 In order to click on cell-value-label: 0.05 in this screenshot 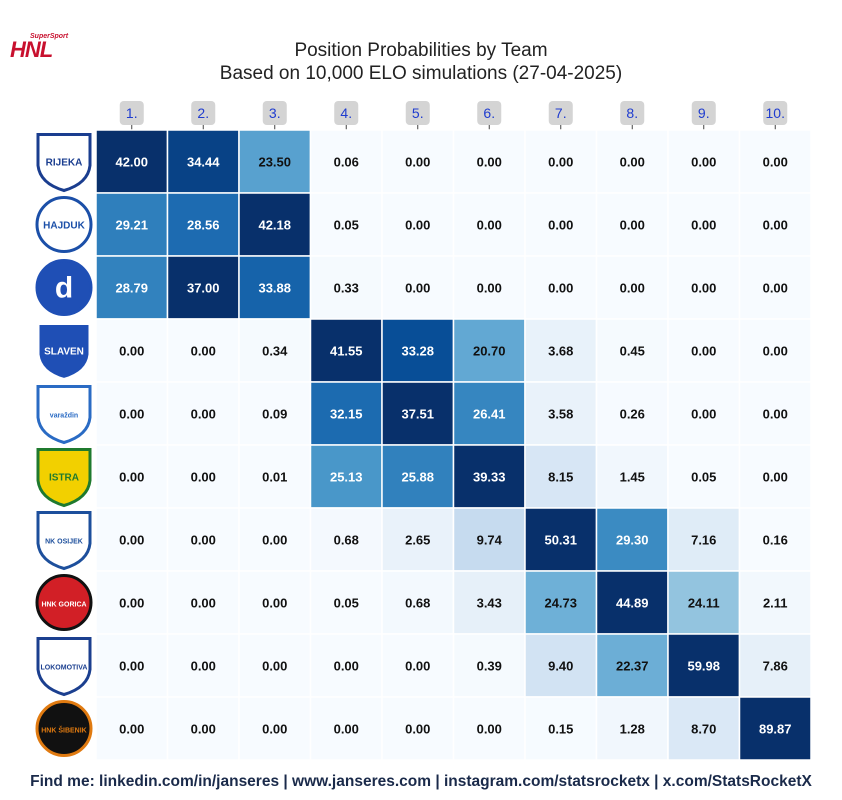, I will do `click(346, 603)`.